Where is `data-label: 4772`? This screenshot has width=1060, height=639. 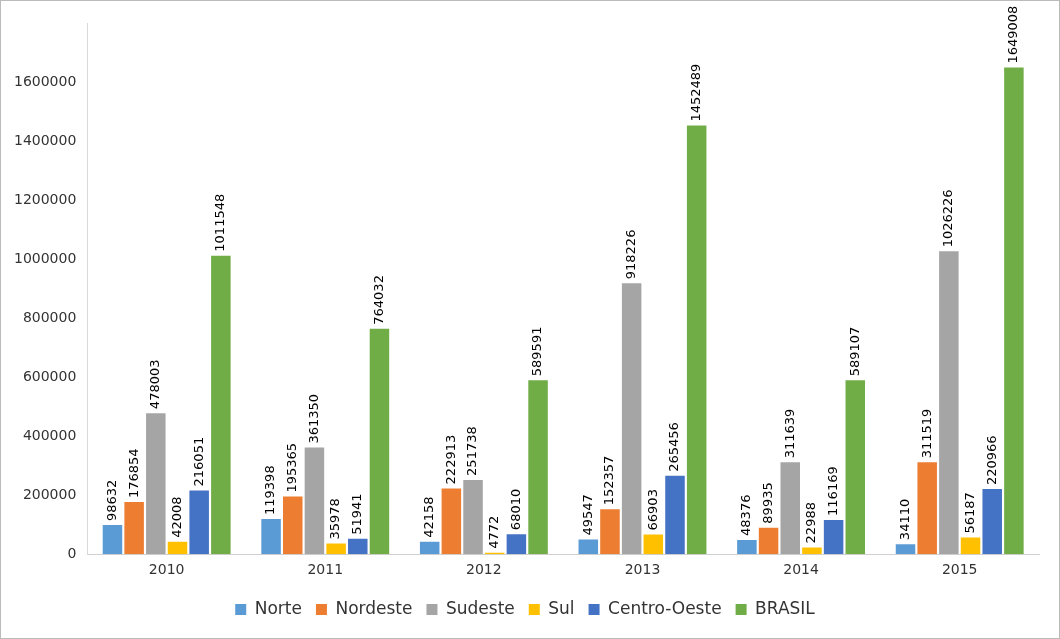 data-label: 4772 is located at coordinates (494, 532).